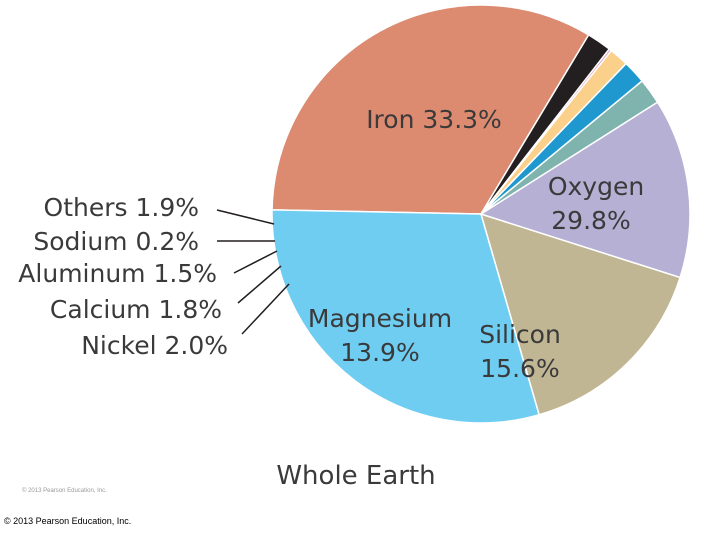  What do you see at coordinates (259, 284) in the screenshot?
I see `leader-line-calcium` at bounding box center [259, 284].